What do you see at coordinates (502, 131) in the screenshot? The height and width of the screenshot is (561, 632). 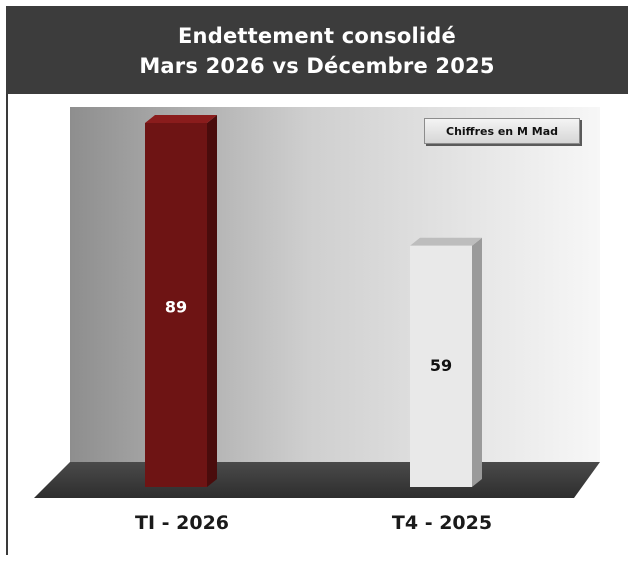 I see `units-badge: Chiffres en M Mad` at bounding box center [502, 131].